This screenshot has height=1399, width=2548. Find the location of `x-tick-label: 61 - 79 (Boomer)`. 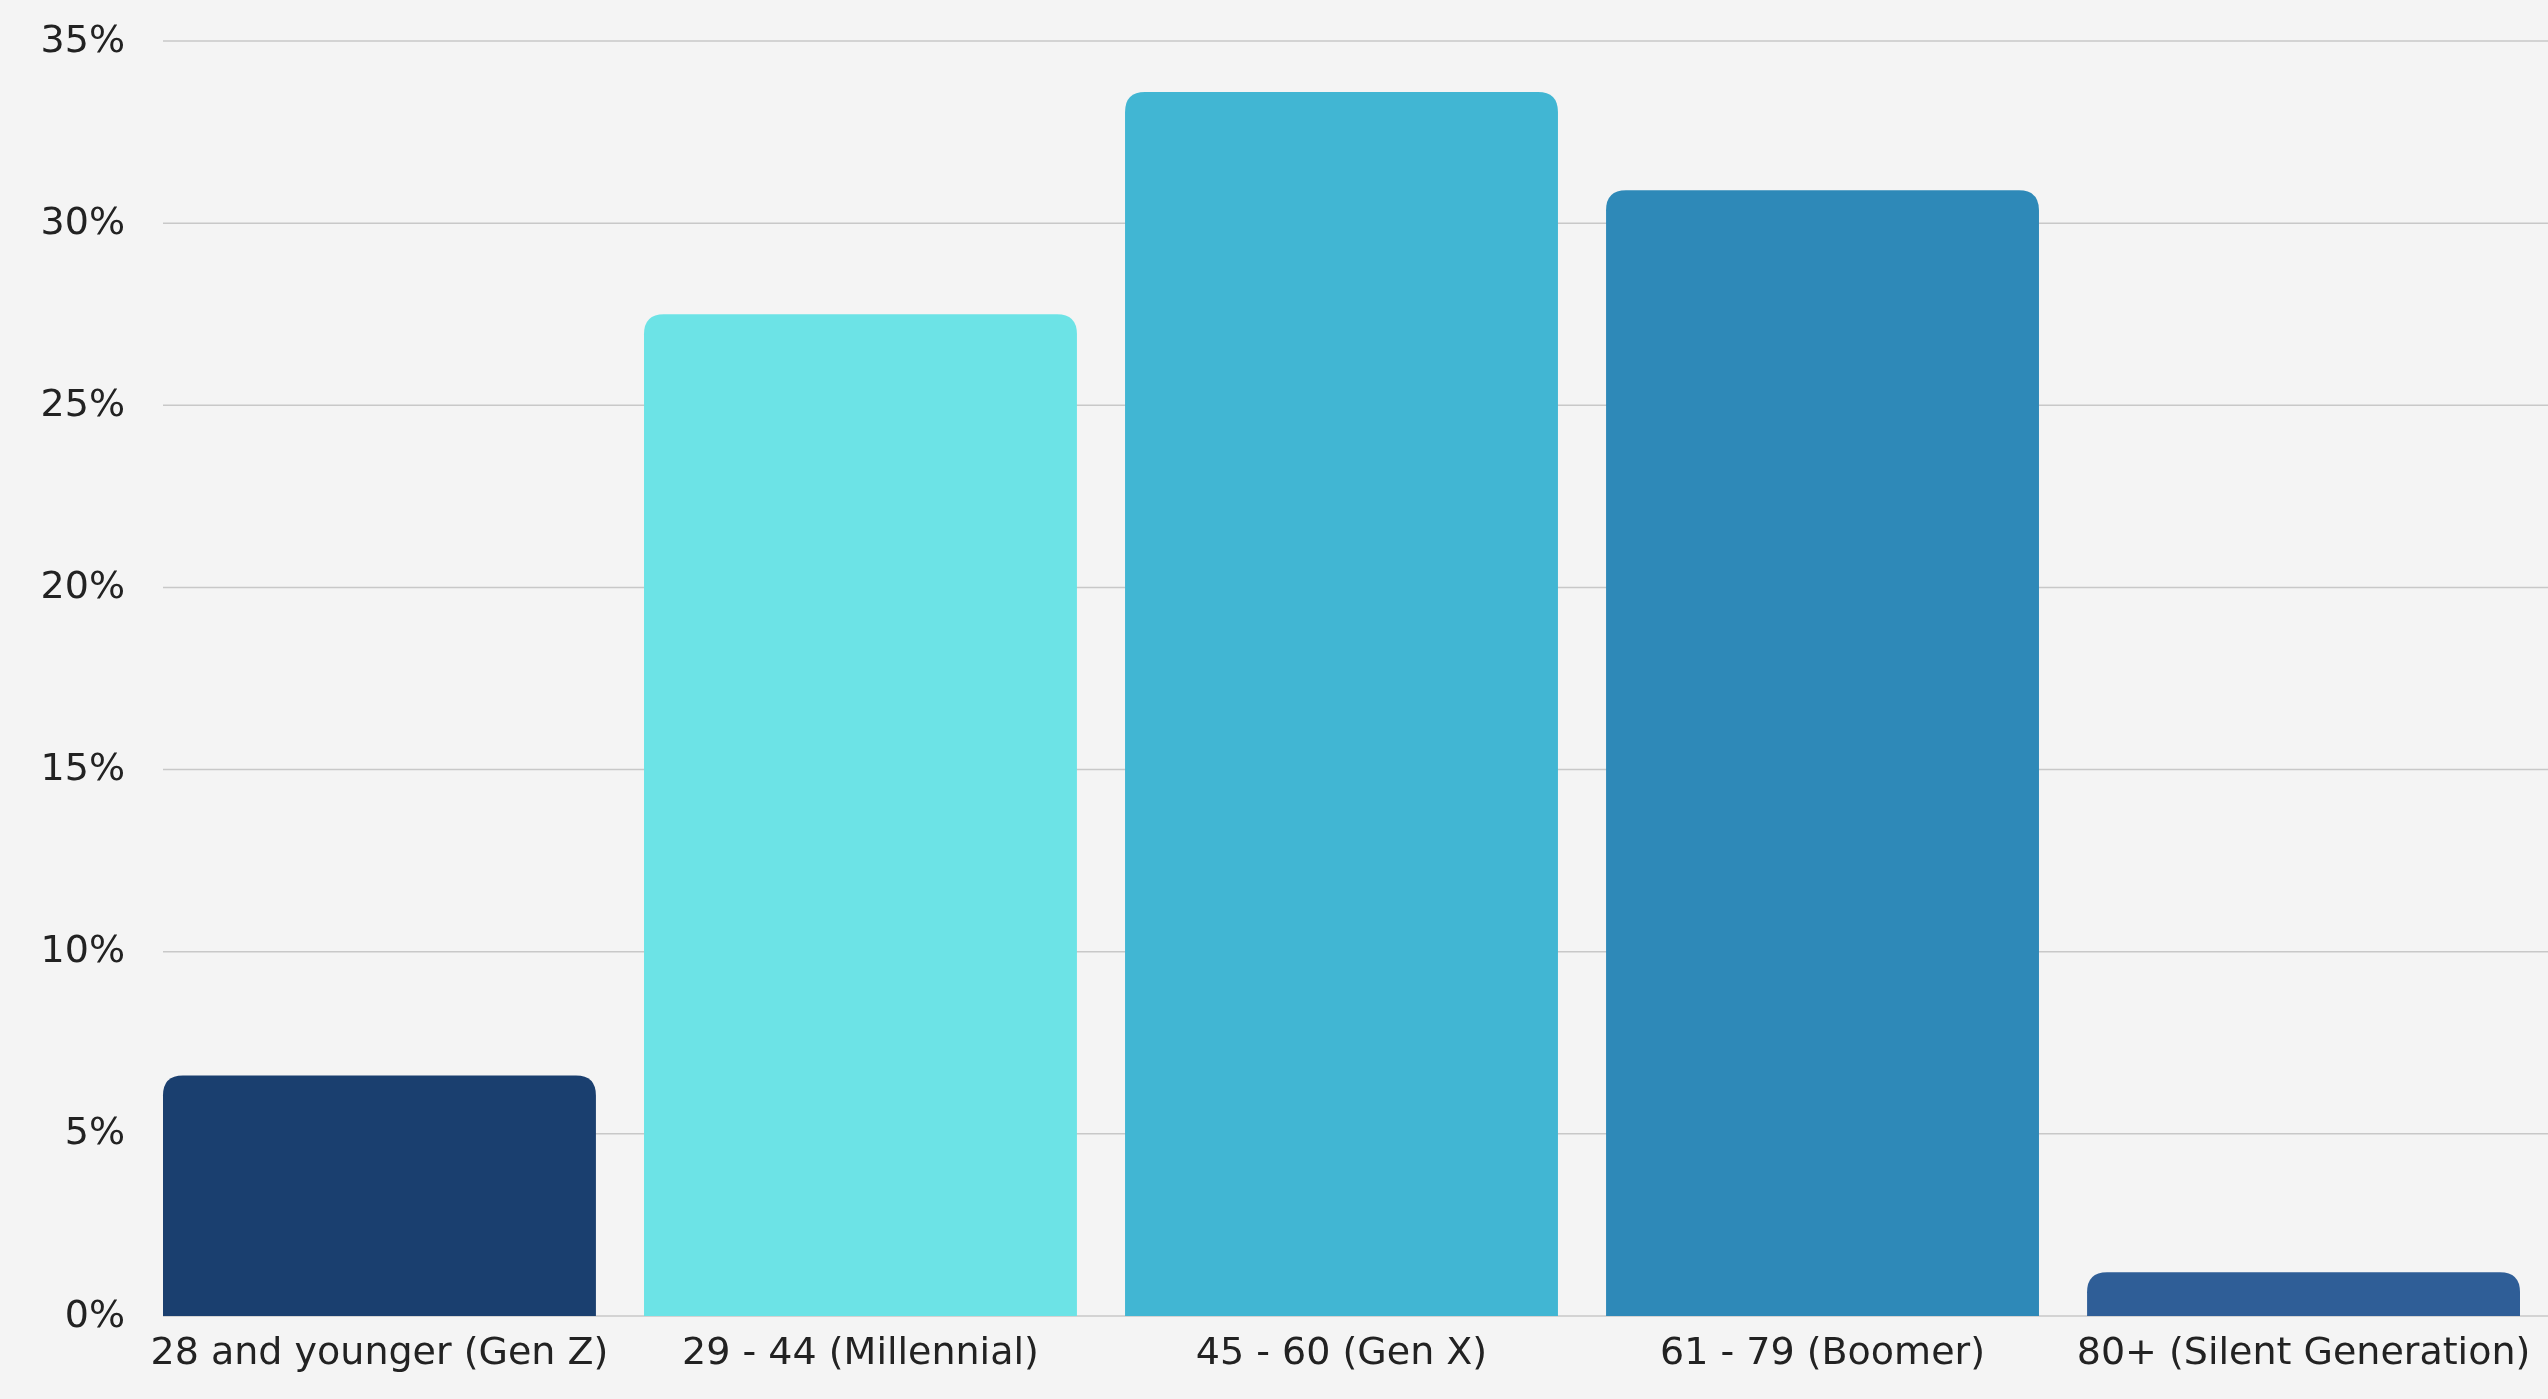

x-tick-label: 61 - 79 (Boomer) is located at coordinates (1822, 1351).